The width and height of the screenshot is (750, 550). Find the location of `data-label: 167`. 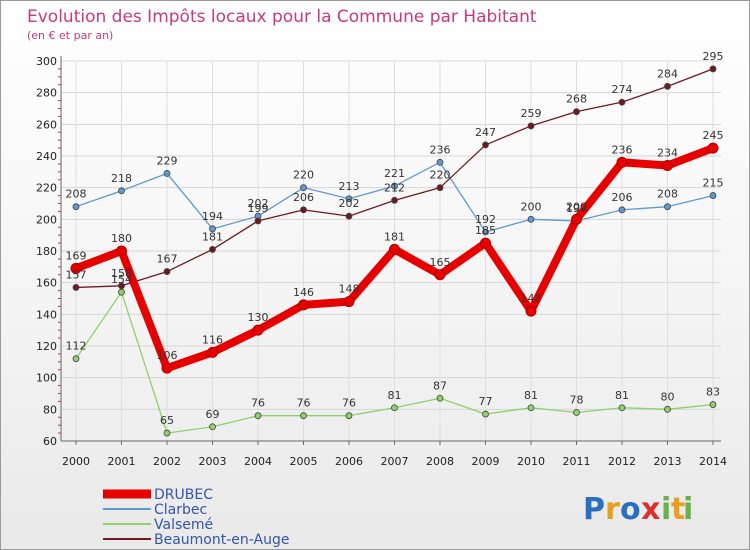

data-label: 167 is located at coordinates (167, 259).